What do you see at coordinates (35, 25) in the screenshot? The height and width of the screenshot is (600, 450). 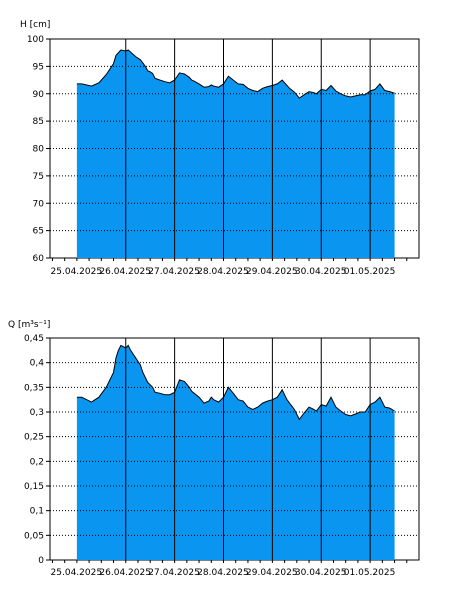 I see `y-axis-label: H [cm]` at bounding box center [35, 25].